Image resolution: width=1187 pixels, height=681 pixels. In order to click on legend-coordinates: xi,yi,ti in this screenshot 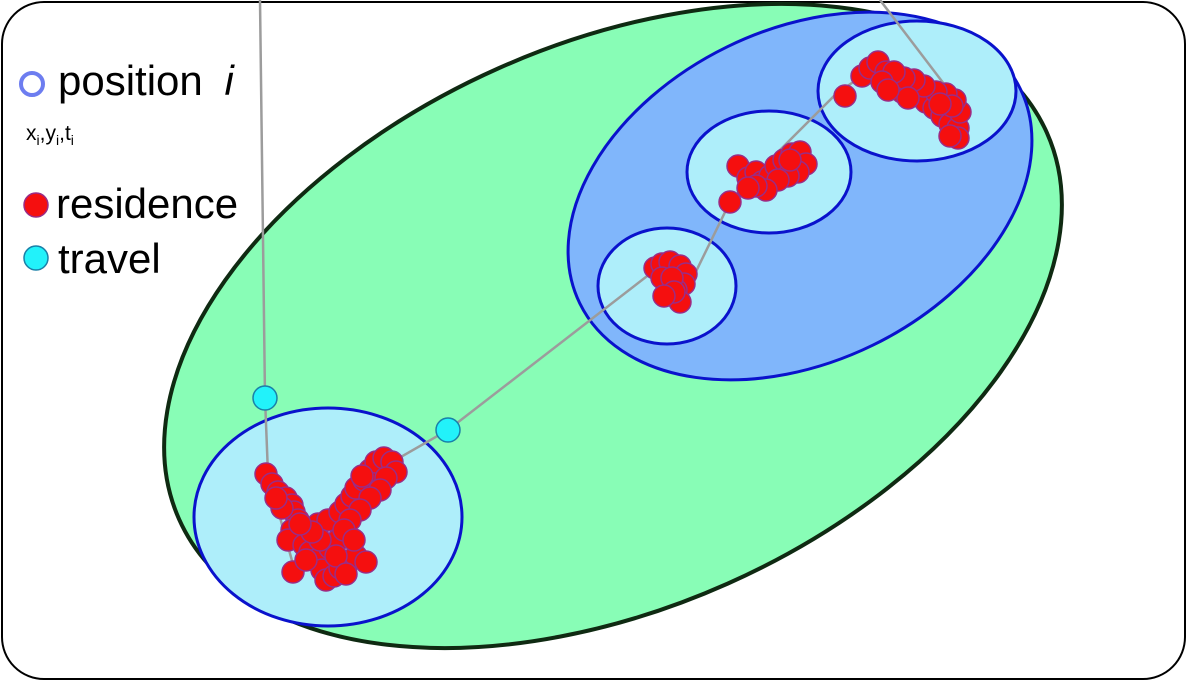, I will do `click(50, 135)`.